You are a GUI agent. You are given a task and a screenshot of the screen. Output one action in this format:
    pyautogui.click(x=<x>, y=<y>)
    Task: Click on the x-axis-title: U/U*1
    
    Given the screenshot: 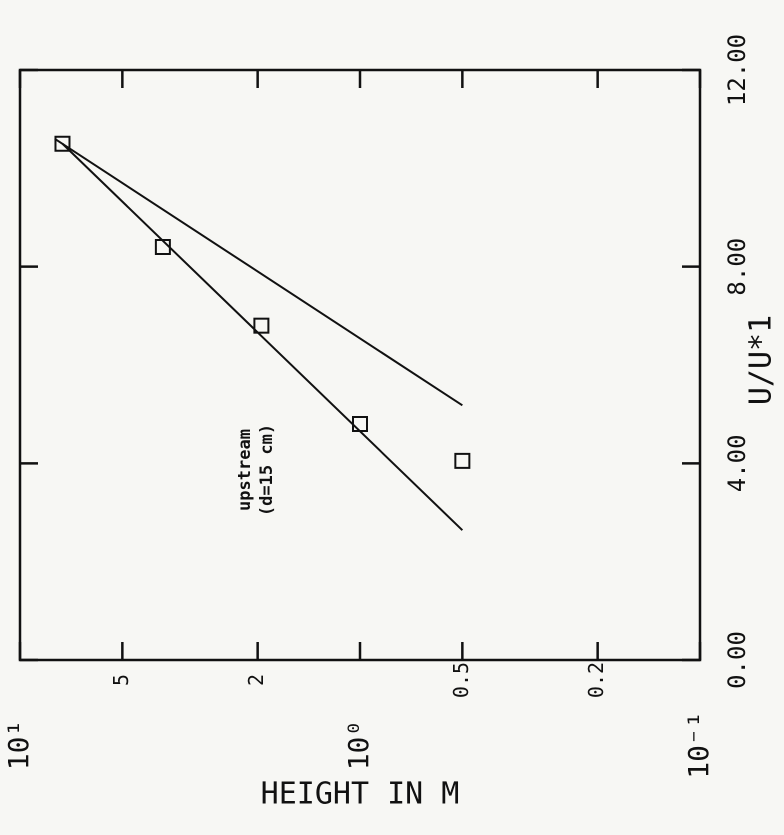 What is the action you would take?
    pyautogui.click(x=761, y=360)
    